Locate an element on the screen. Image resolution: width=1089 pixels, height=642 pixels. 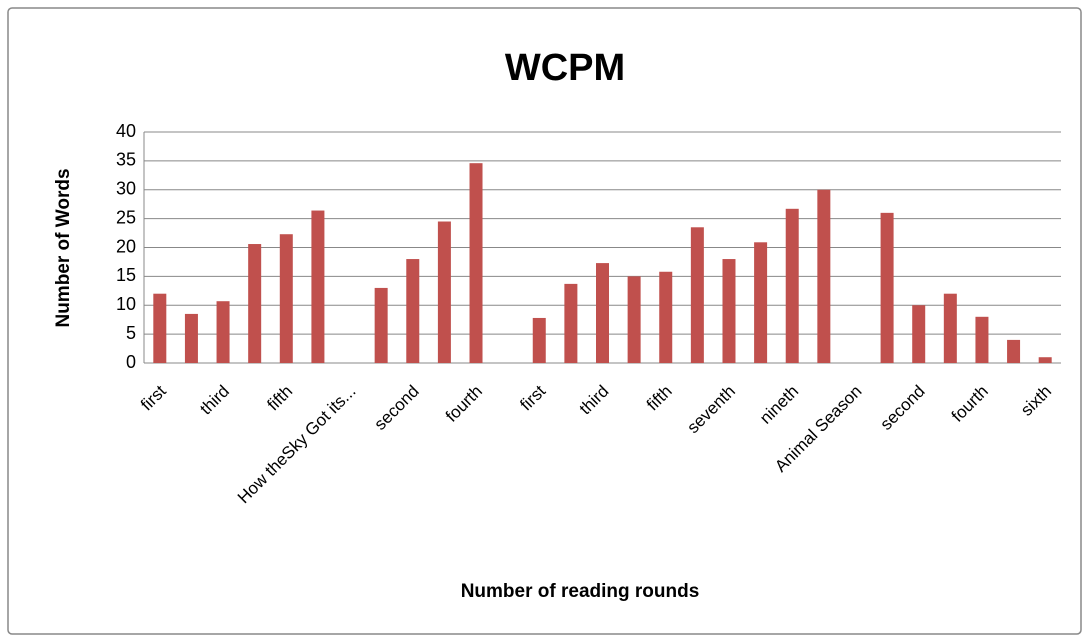
y-tick-label: 0 is located at coordinates (131, 362).